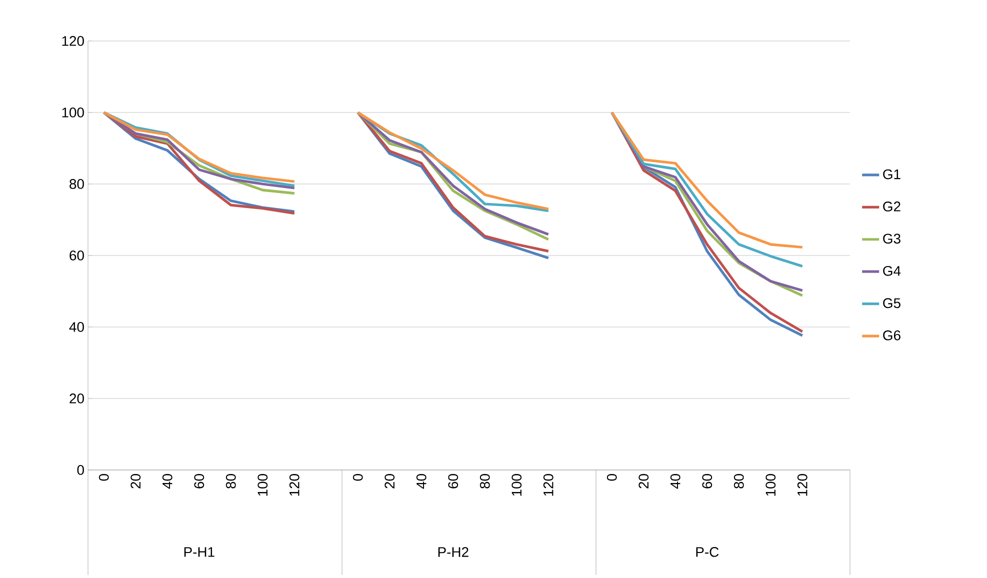 The image size is (987, 578). I want to click on legend-label: G1, so click(891, 174).